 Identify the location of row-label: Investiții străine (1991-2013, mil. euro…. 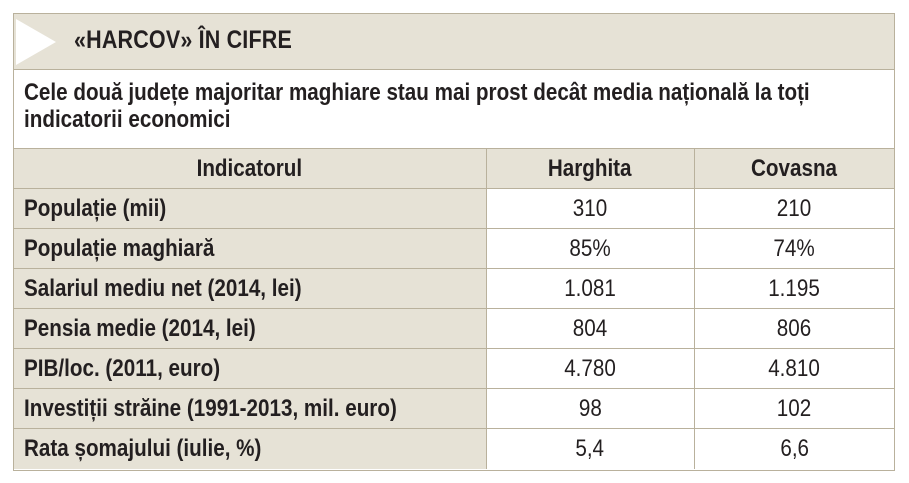
(250, 408).